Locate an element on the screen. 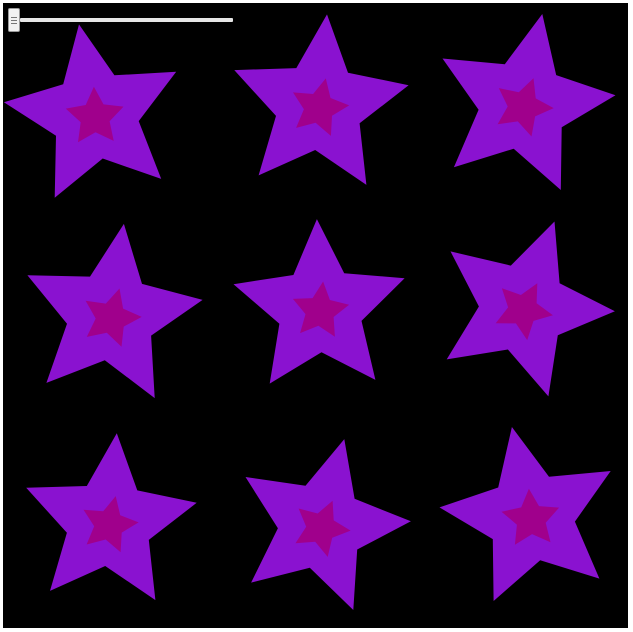 This screenshot has width=633, height=632. slider-thumb is located at coordinates (14, 20).